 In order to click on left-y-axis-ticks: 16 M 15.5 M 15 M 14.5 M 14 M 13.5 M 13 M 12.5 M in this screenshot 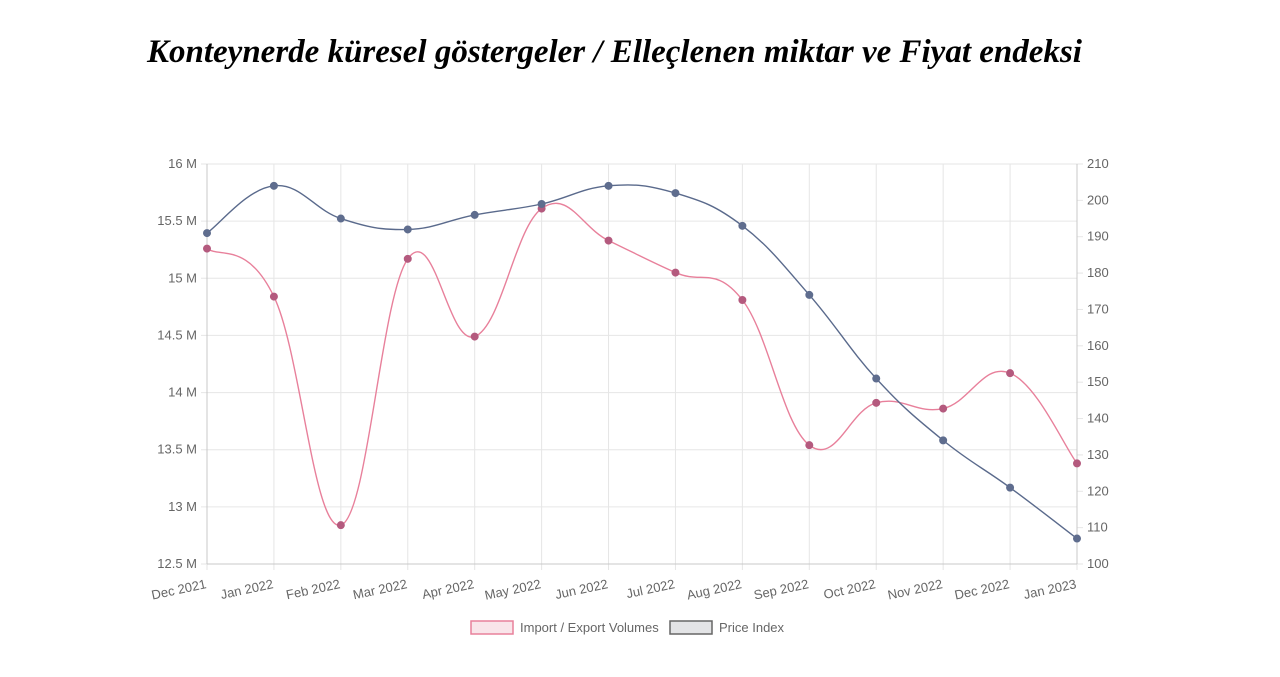, I will do `click(177, 363)`.